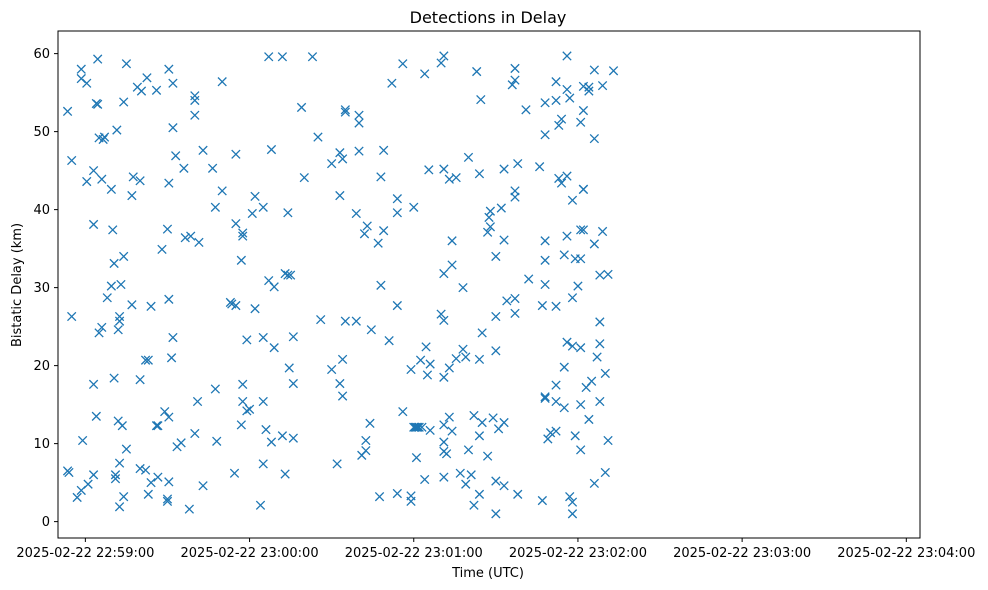  I want to click on y-tick-label: 40, so click(41, 210).